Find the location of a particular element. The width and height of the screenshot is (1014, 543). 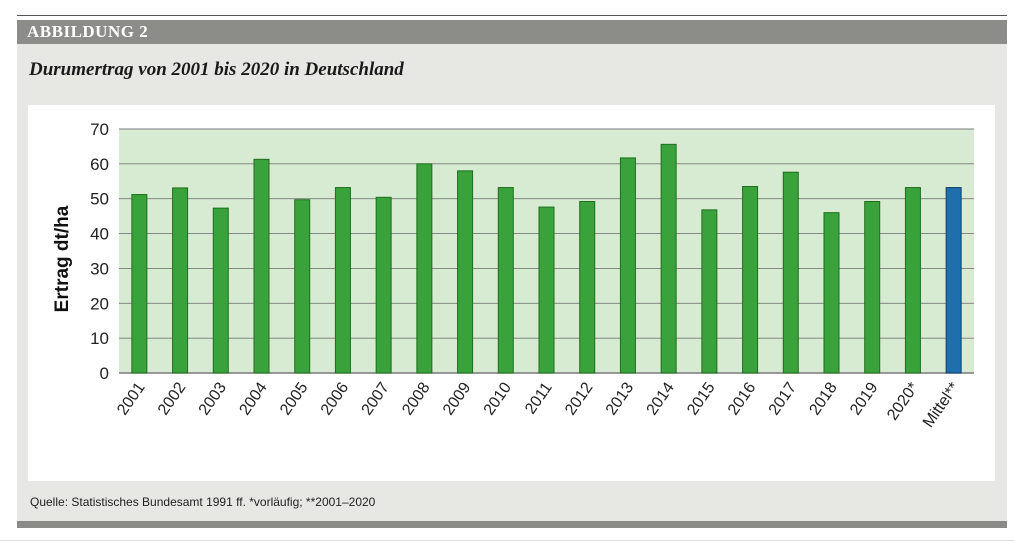

y-tick-labels: 0 10 20 30 40 50 60 70 is located at coordinates (99, 251).